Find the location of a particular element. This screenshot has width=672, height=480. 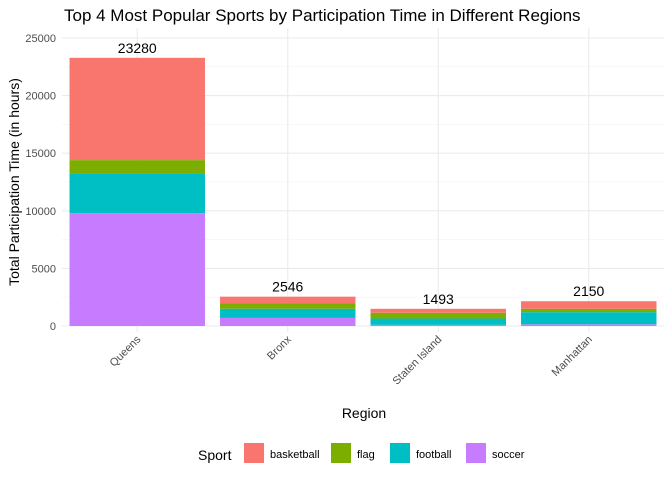

y-tick-label: 25000 is located at coordinates (40, 39).